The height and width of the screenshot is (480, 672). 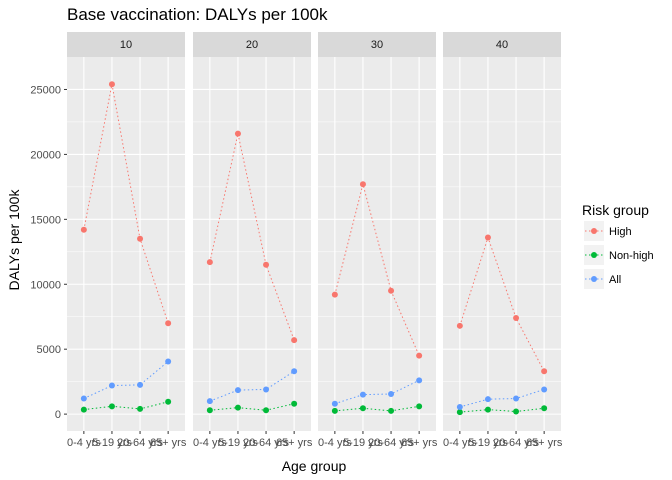 I want to click on y-axis-title: DALYs per 100k, so click(x=14, y=240).